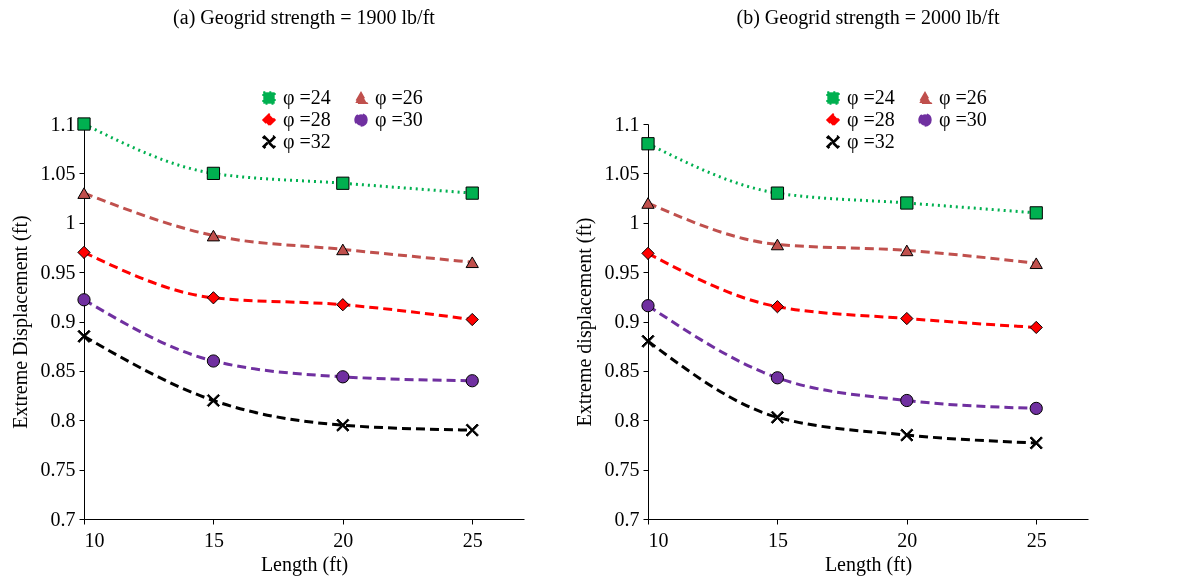  What do you see at coordinates (304, 17) in the screenshot?
I see `chart-title: (a) Geogrid strength = 1900 lb/ft` at bounding box center [304, 17].